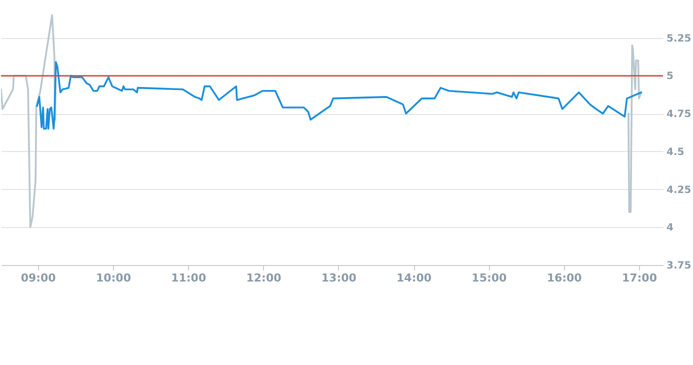  Describe the element at coordinates (640, 278) in the screenshot. I see `x-tick-label: 17:00` at that location.